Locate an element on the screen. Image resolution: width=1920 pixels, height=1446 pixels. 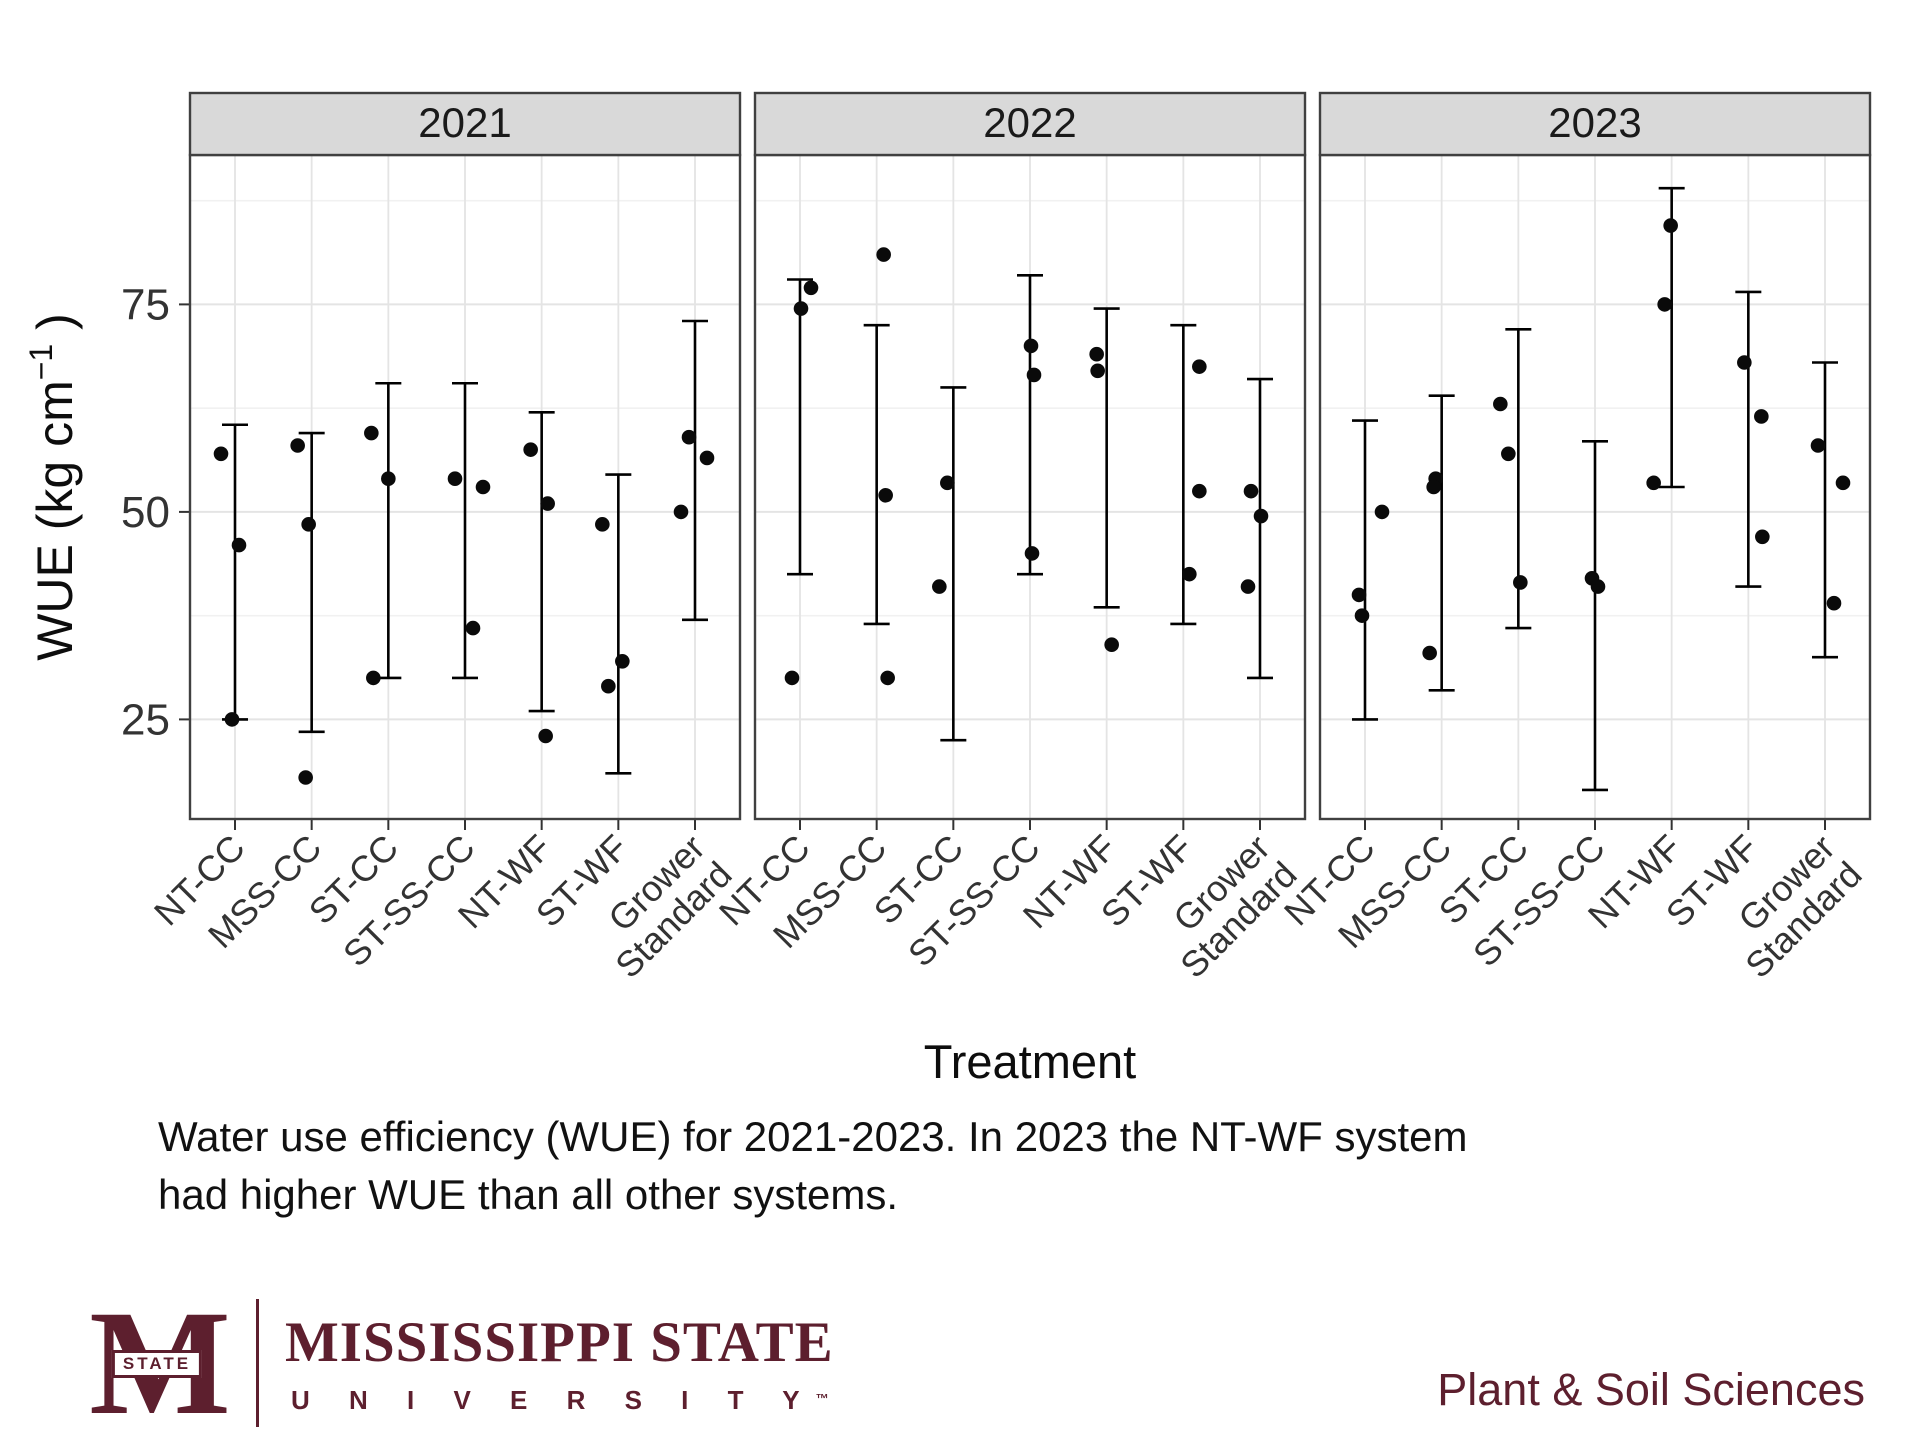
y-tick-label: 75 is located at coordinates (145, 304).